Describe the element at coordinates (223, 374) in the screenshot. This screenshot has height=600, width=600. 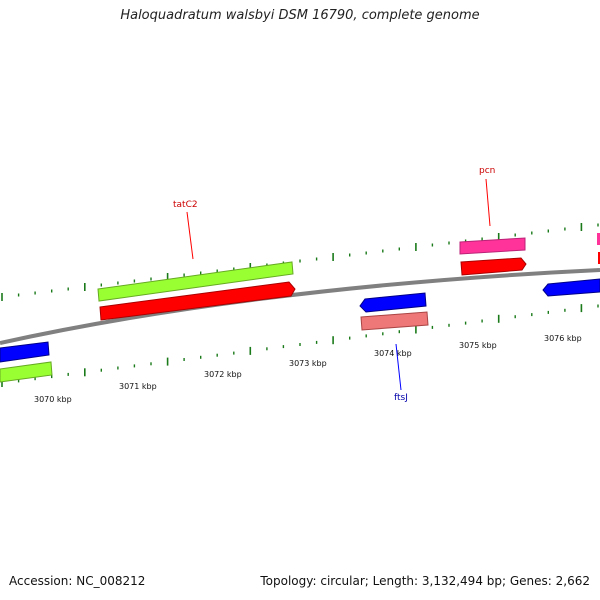
I see `tick-label-3072: 3072 kbp` at that location.